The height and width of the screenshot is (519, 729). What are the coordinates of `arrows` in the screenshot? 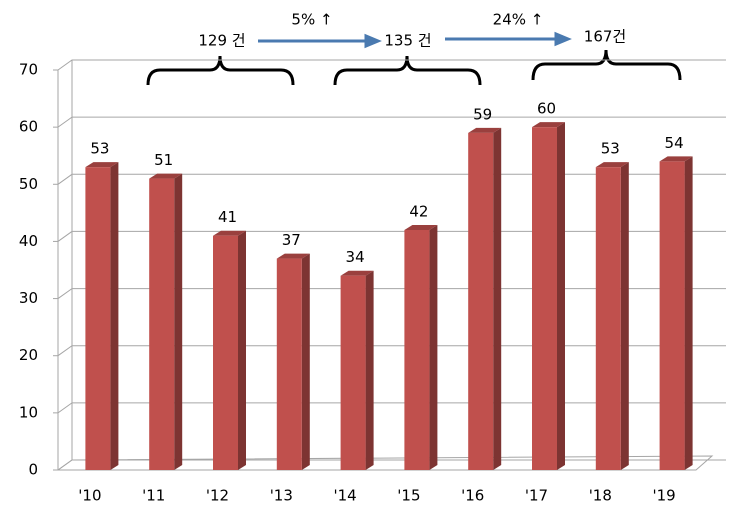 It's located at (415, 40).